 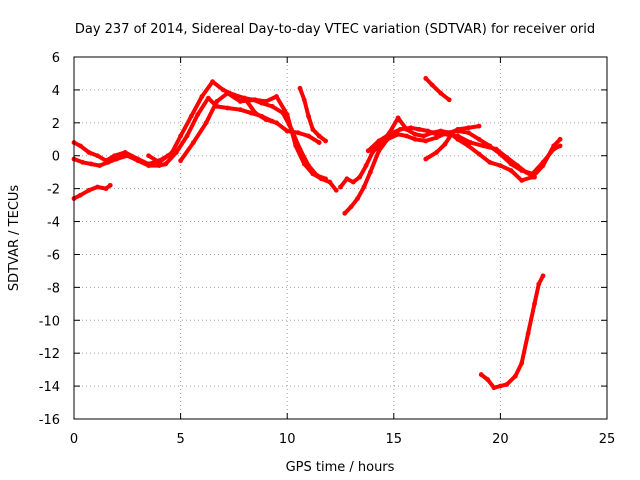 I want to click on y-tick-label: -2, so click(x=53, y=190).